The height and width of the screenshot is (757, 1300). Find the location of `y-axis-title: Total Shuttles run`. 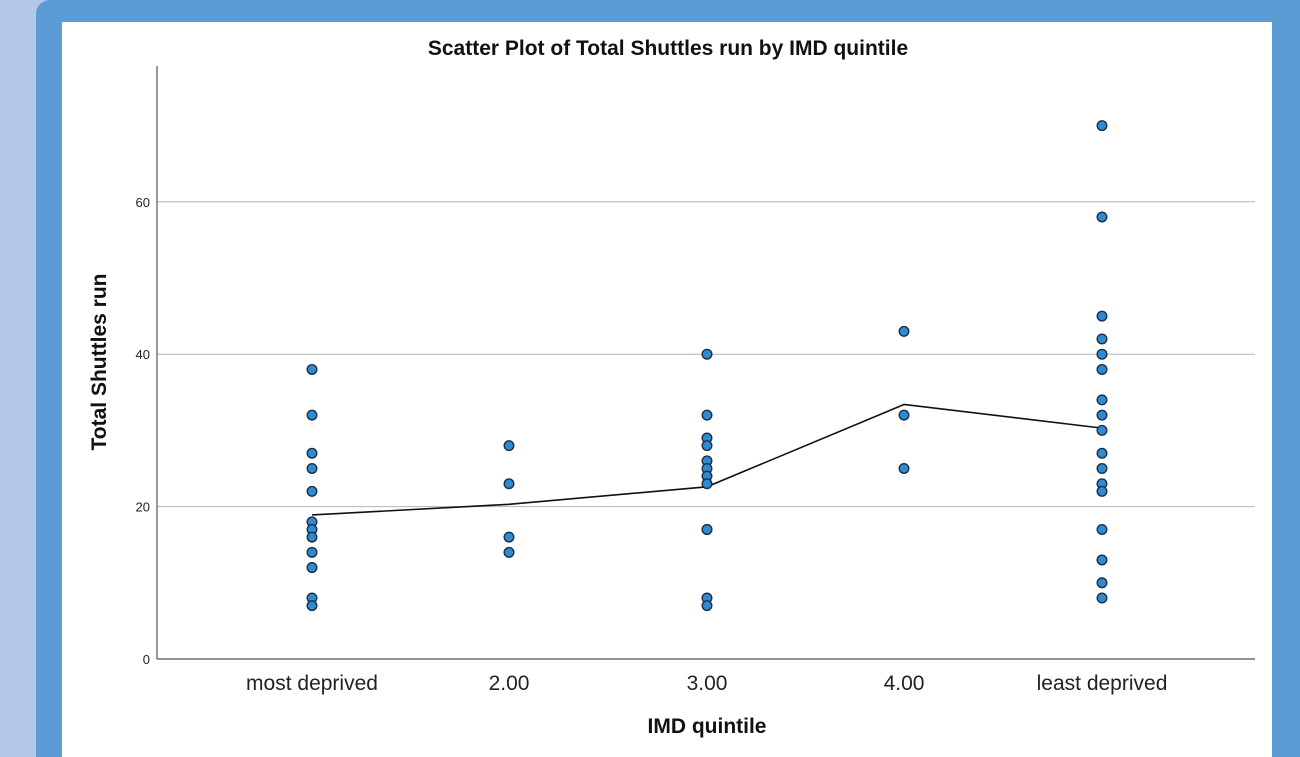

y-axis-title: Total Shuttles run is located at coordinates (99, 362).